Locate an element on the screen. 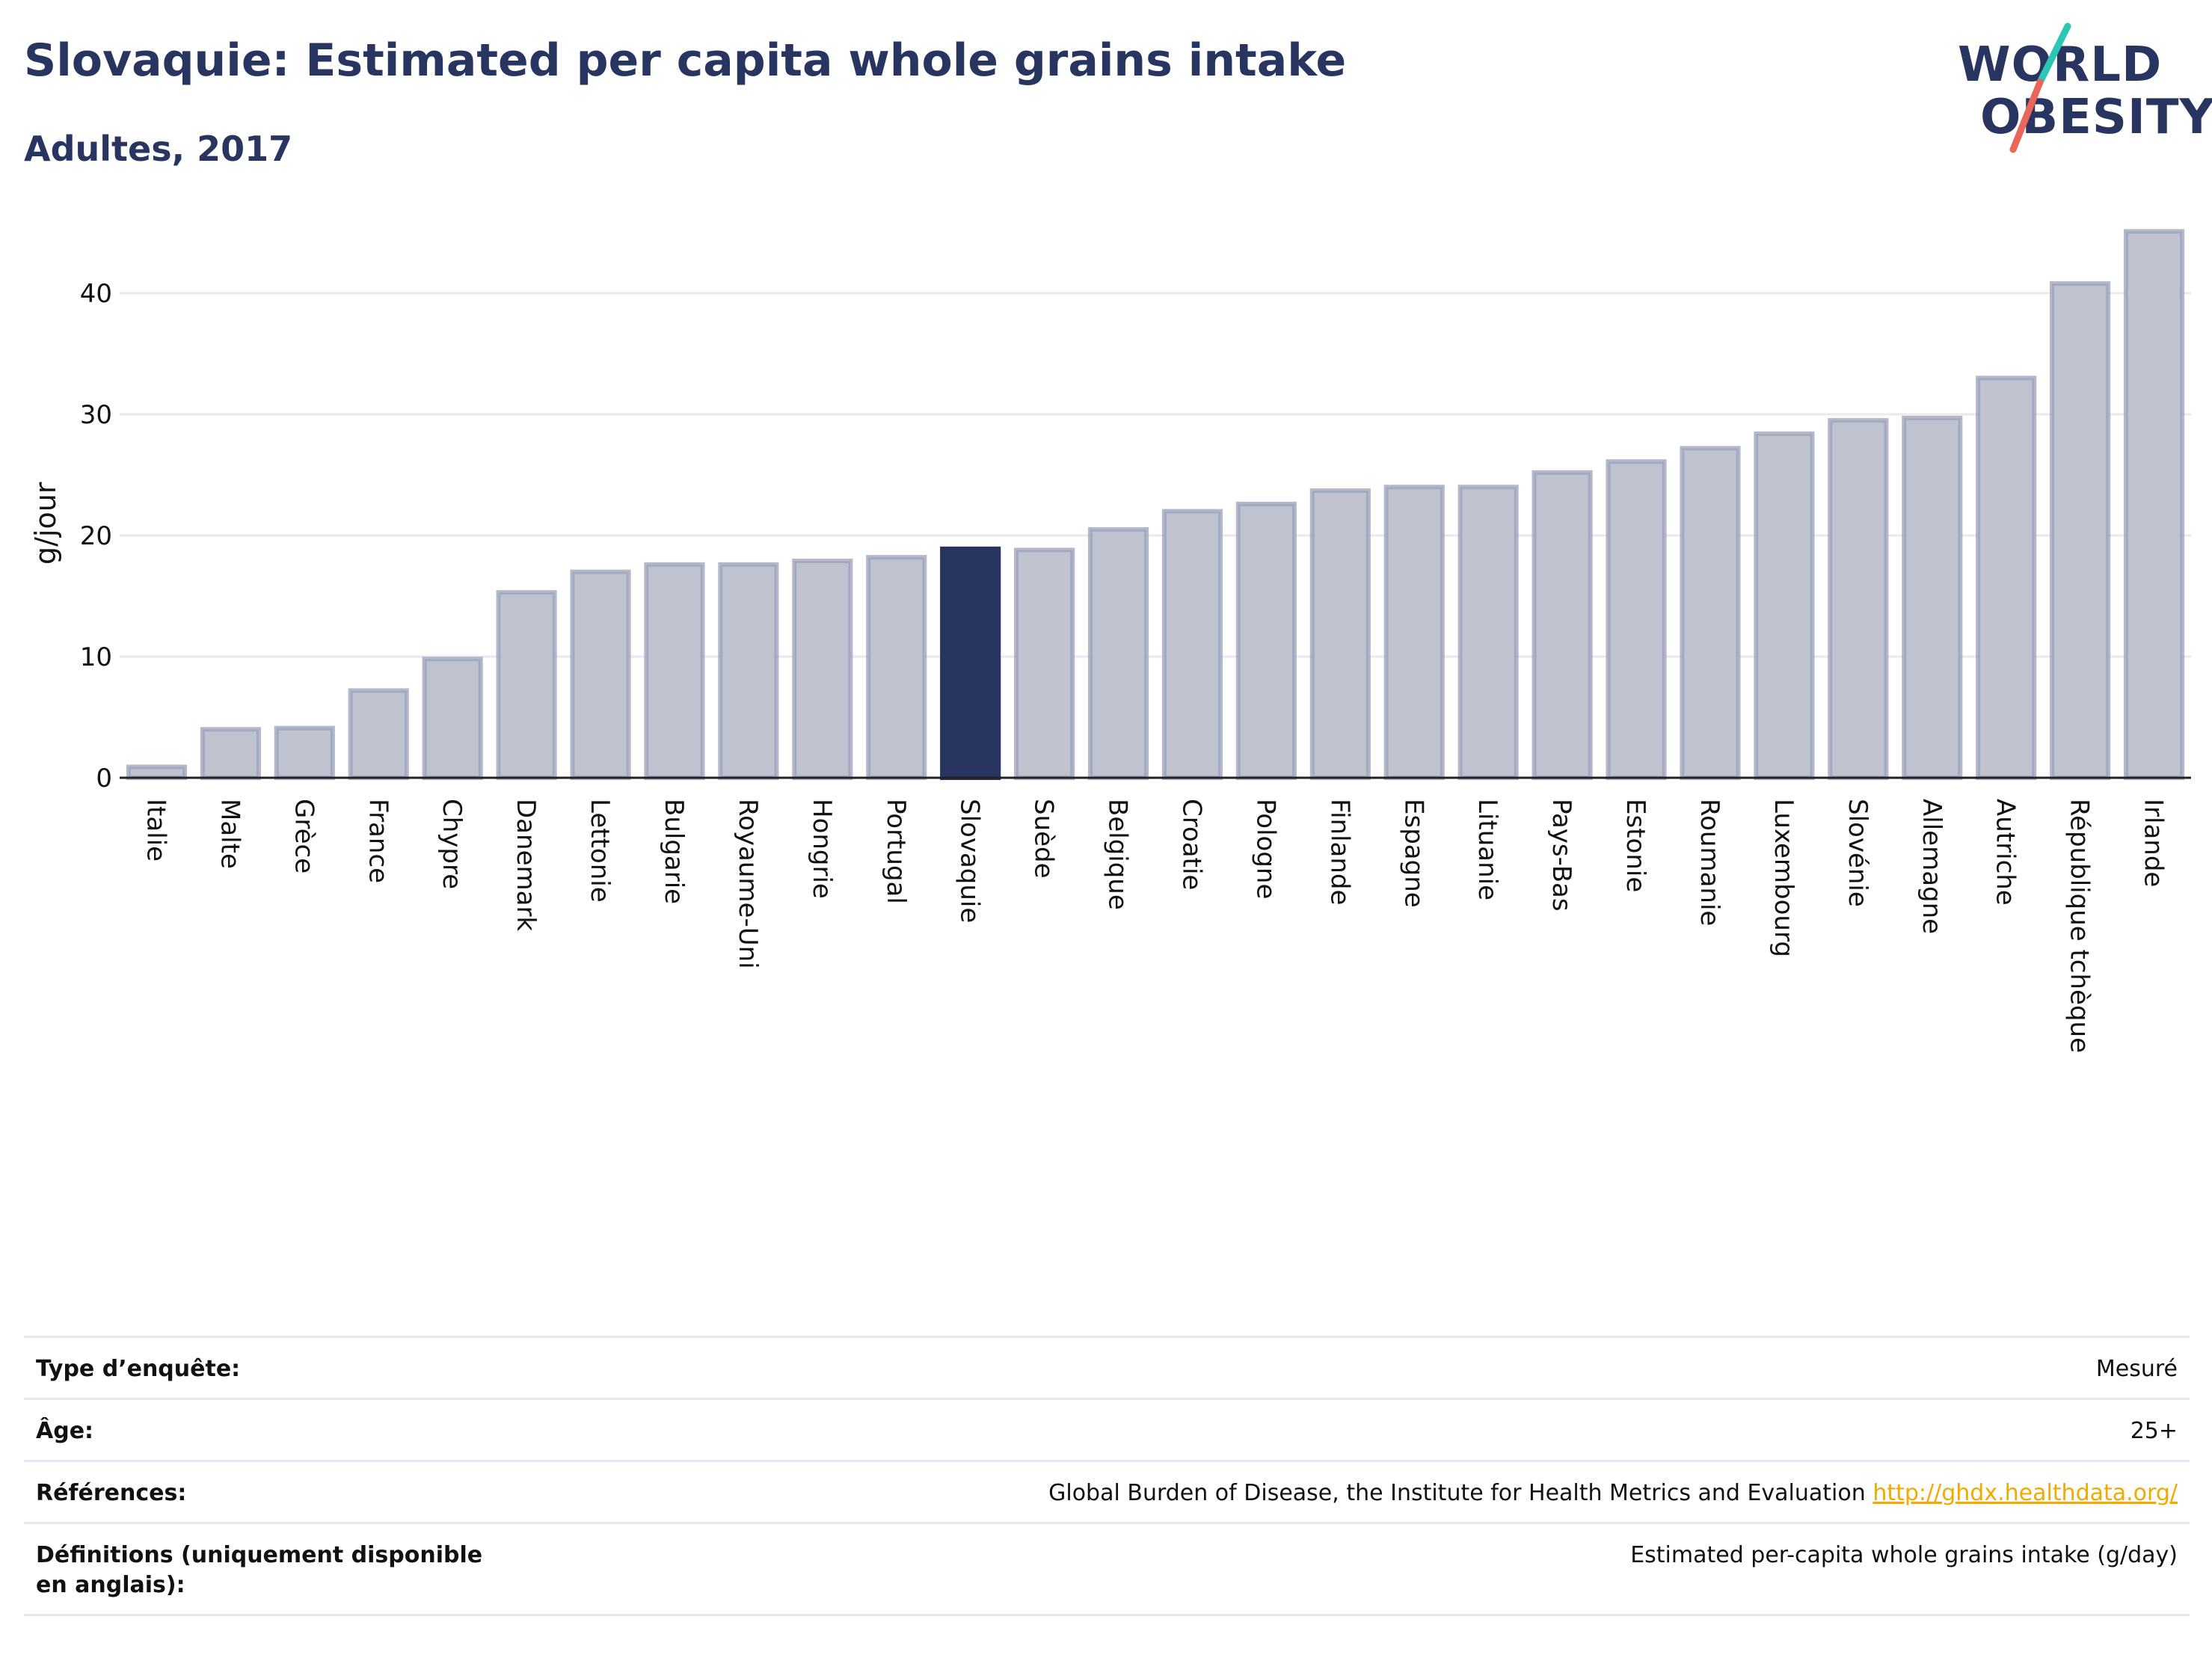  x-tick-label: Pays-Bas is located at coordinates (1561, 855).